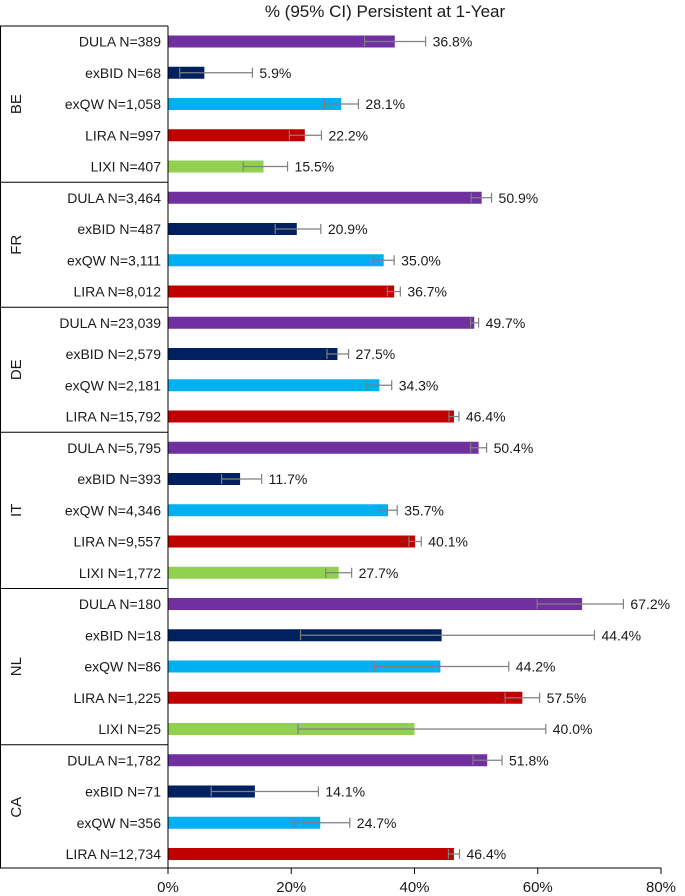 Image resolution: width=685 pixels, height=896 pixels. What do you see at coordinates (114, 760) in the screenshot?
I see `category-label: DULA N=1,782` at bounding box center [114, 760].